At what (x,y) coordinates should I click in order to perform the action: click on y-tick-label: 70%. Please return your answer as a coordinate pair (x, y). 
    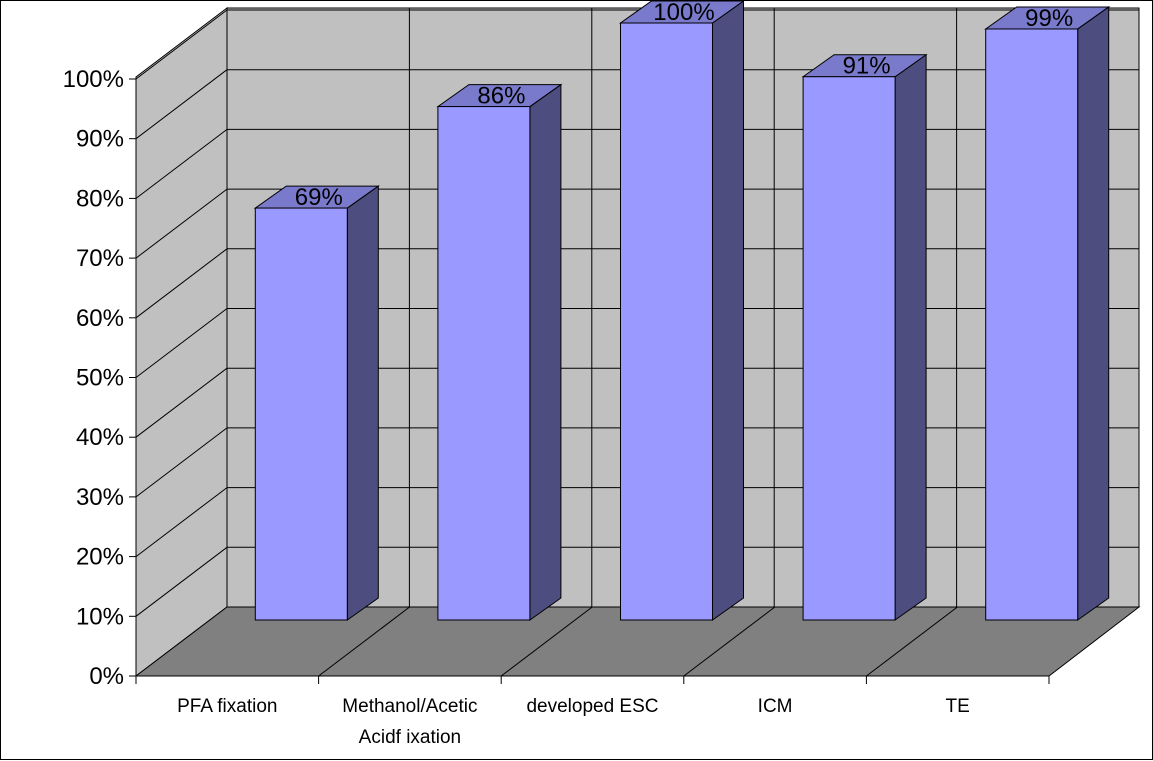
    Looking at the image, I should click on (100, 258).